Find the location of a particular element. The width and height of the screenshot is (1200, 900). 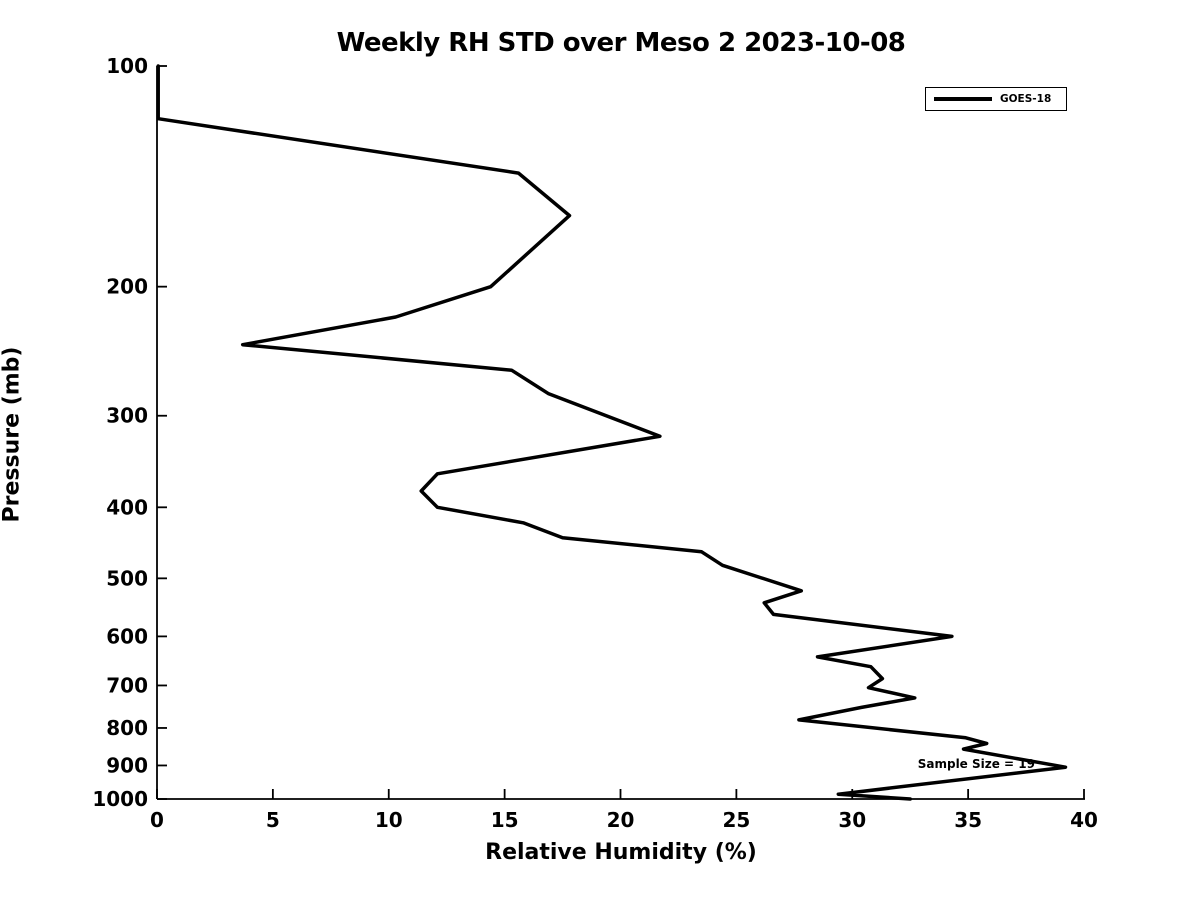

y-tick-label: 400 is located at coordinates (127, 507).